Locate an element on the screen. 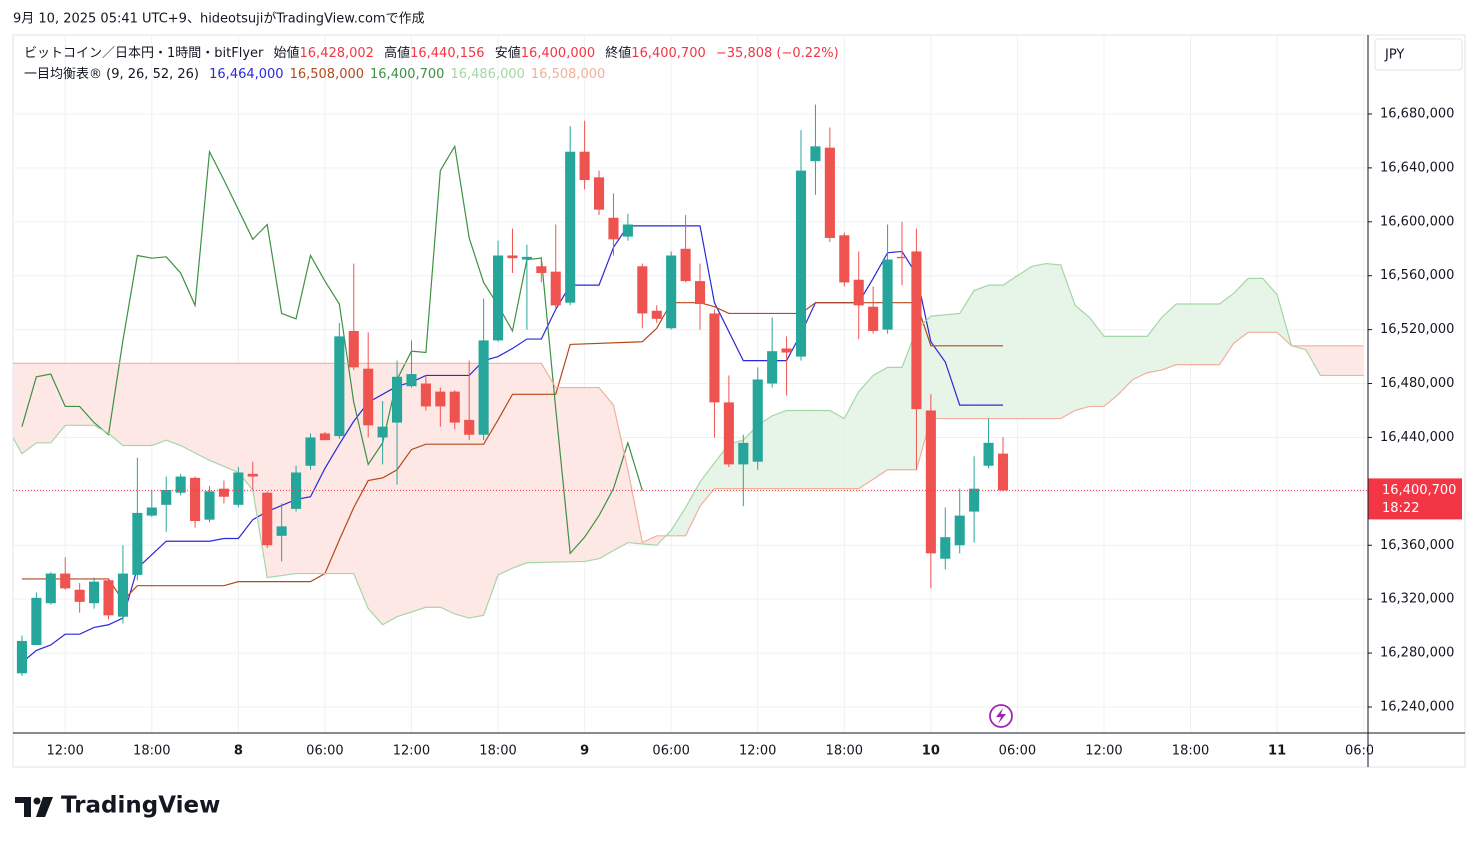 The width and height of the screenshot is (1479, 843). ohlc-value: 16,428,002 is located at coordinates (336, 53).